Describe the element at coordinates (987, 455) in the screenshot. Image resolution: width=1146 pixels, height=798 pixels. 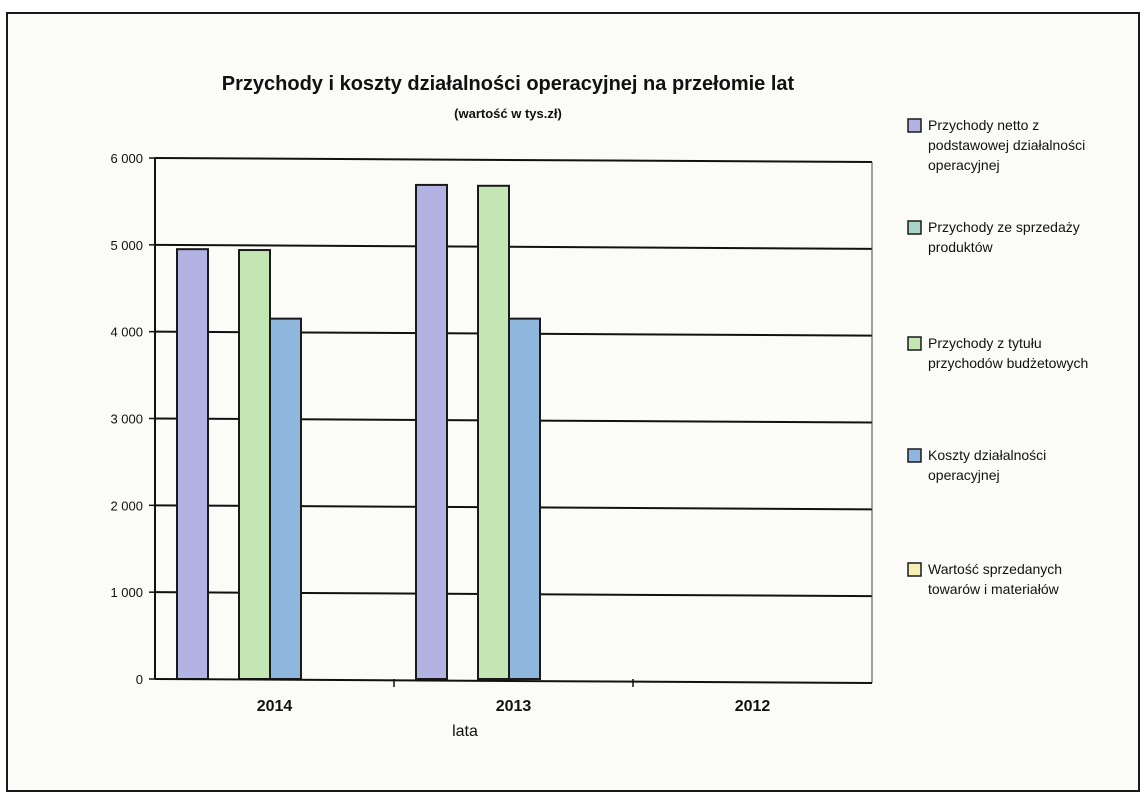
I see `legend-label: Koszty działalności` at that location.